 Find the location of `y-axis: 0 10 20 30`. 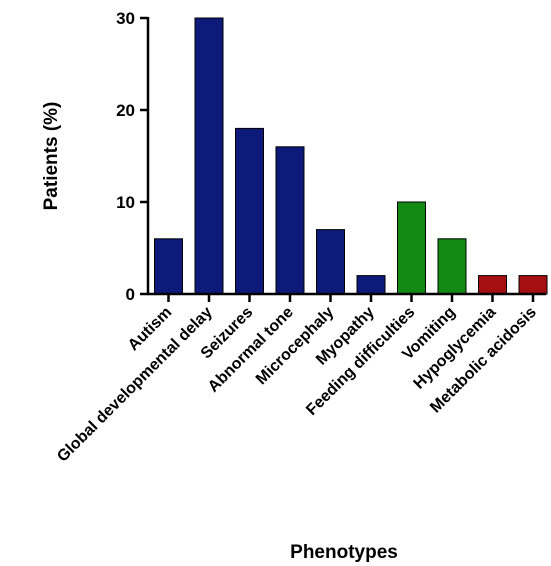

y-axis: 0 10 20 30 is located at coordinates (133, 156).